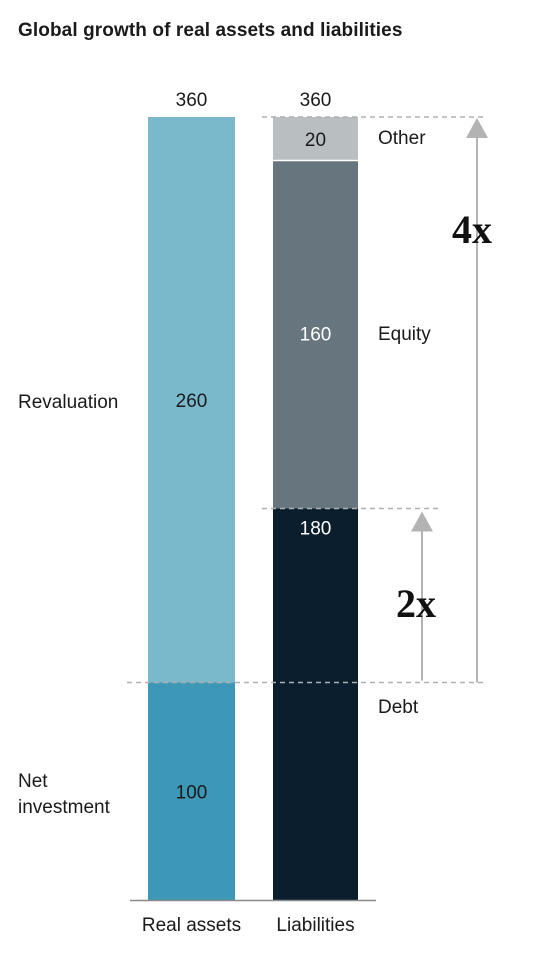 The width and height of the screenshot is (542, 954). Describe the element at coordinates (191, 925) in the screenshot. I see `x-tick-label-0: Real assets` at that location.